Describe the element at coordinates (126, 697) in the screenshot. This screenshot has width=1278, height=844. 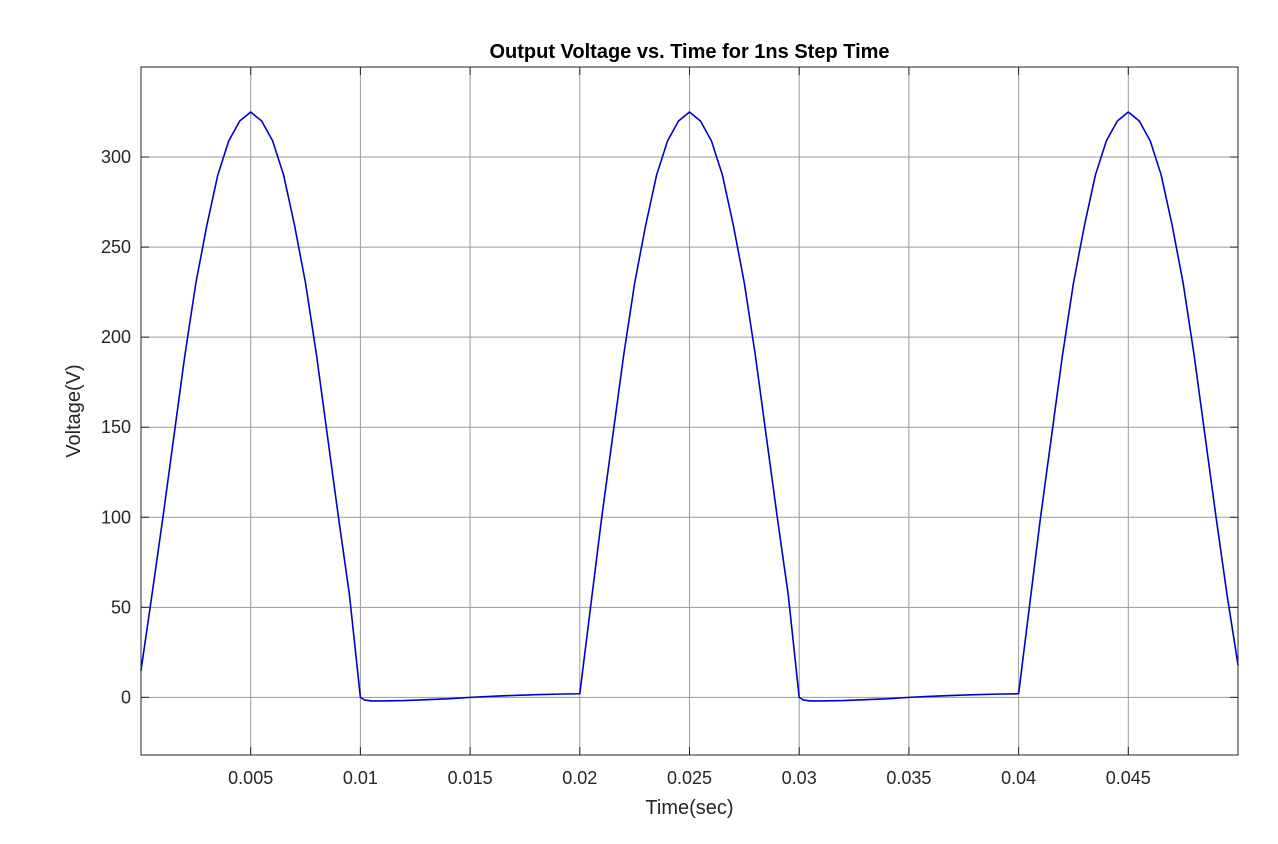
I see `y-tick-label: 0` at that location.